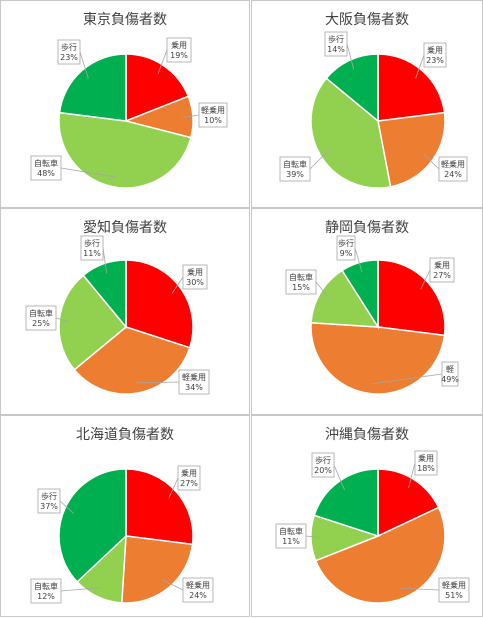 The height and width of the screenshot is (618, 483). Describe the element at coordinates (450, 369) in the screenshot. I see `slice-category-label: 軽` at that location.